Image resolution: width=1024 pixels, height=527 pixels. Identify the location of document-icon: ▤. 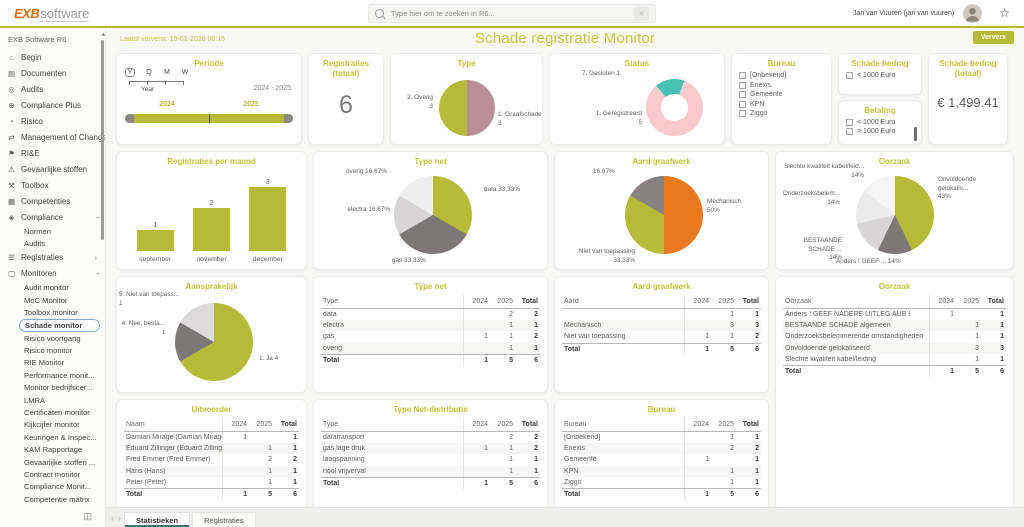
(11, 73).